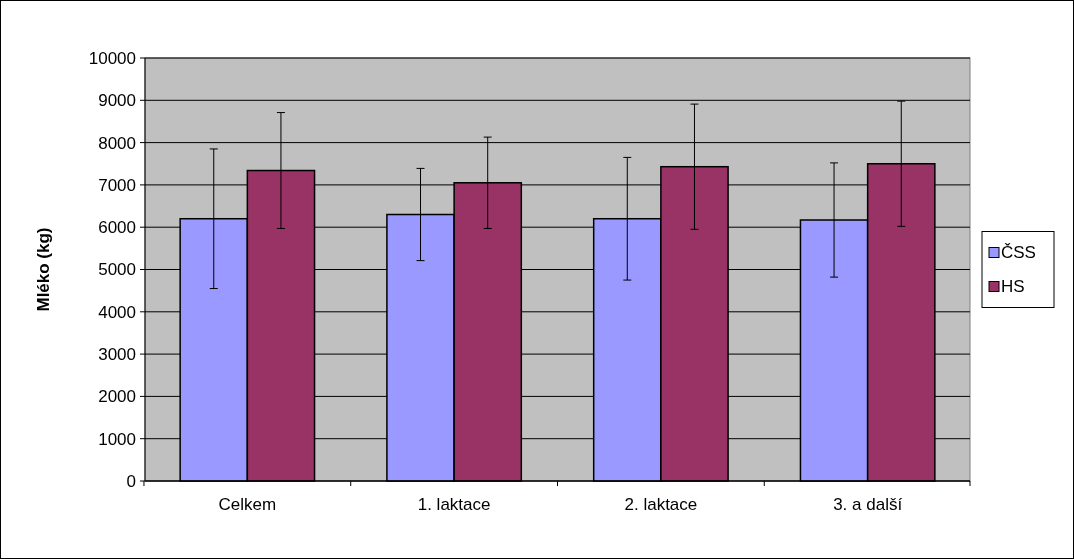  What do you see at coordinates (1013, 287) in the screenshot?
I see `legend-label: HS` at bounding box center [1013, 287].